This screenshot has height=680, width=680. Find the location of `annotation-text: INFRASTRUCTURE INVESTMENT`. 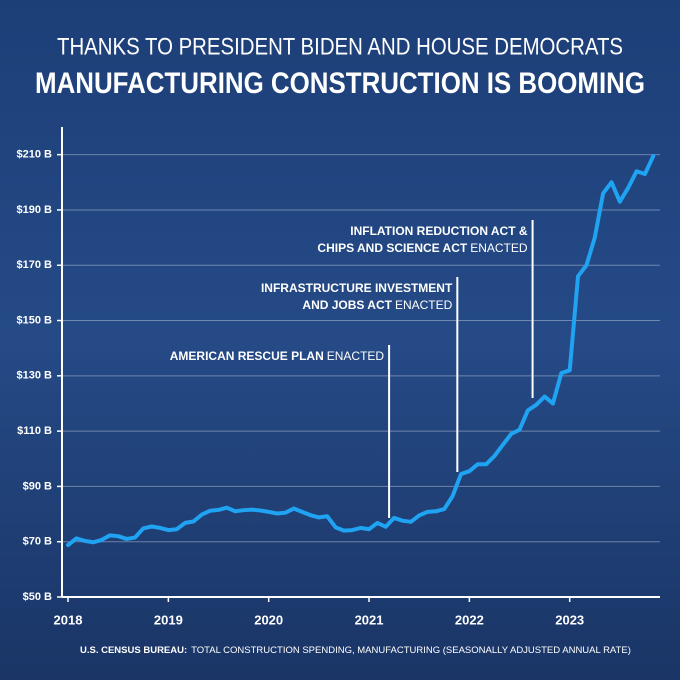

annotation-text: INFRASTRUCTURE INVESTMENT is located at coordinates (357, 288).